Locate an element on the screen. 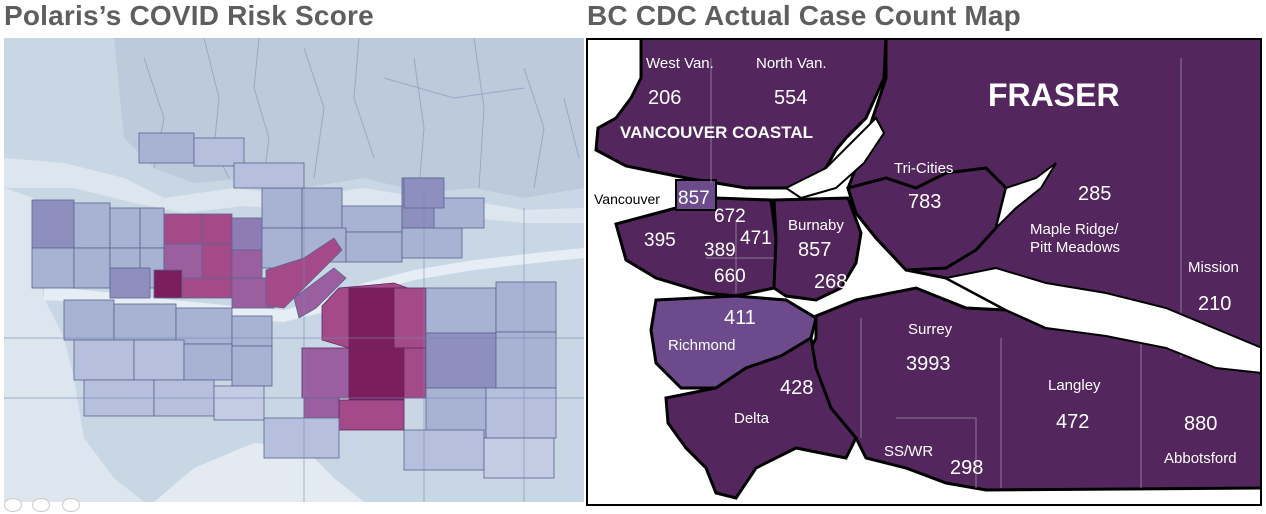  area-count-van-d: 471 is located at coordinates (756, 238).